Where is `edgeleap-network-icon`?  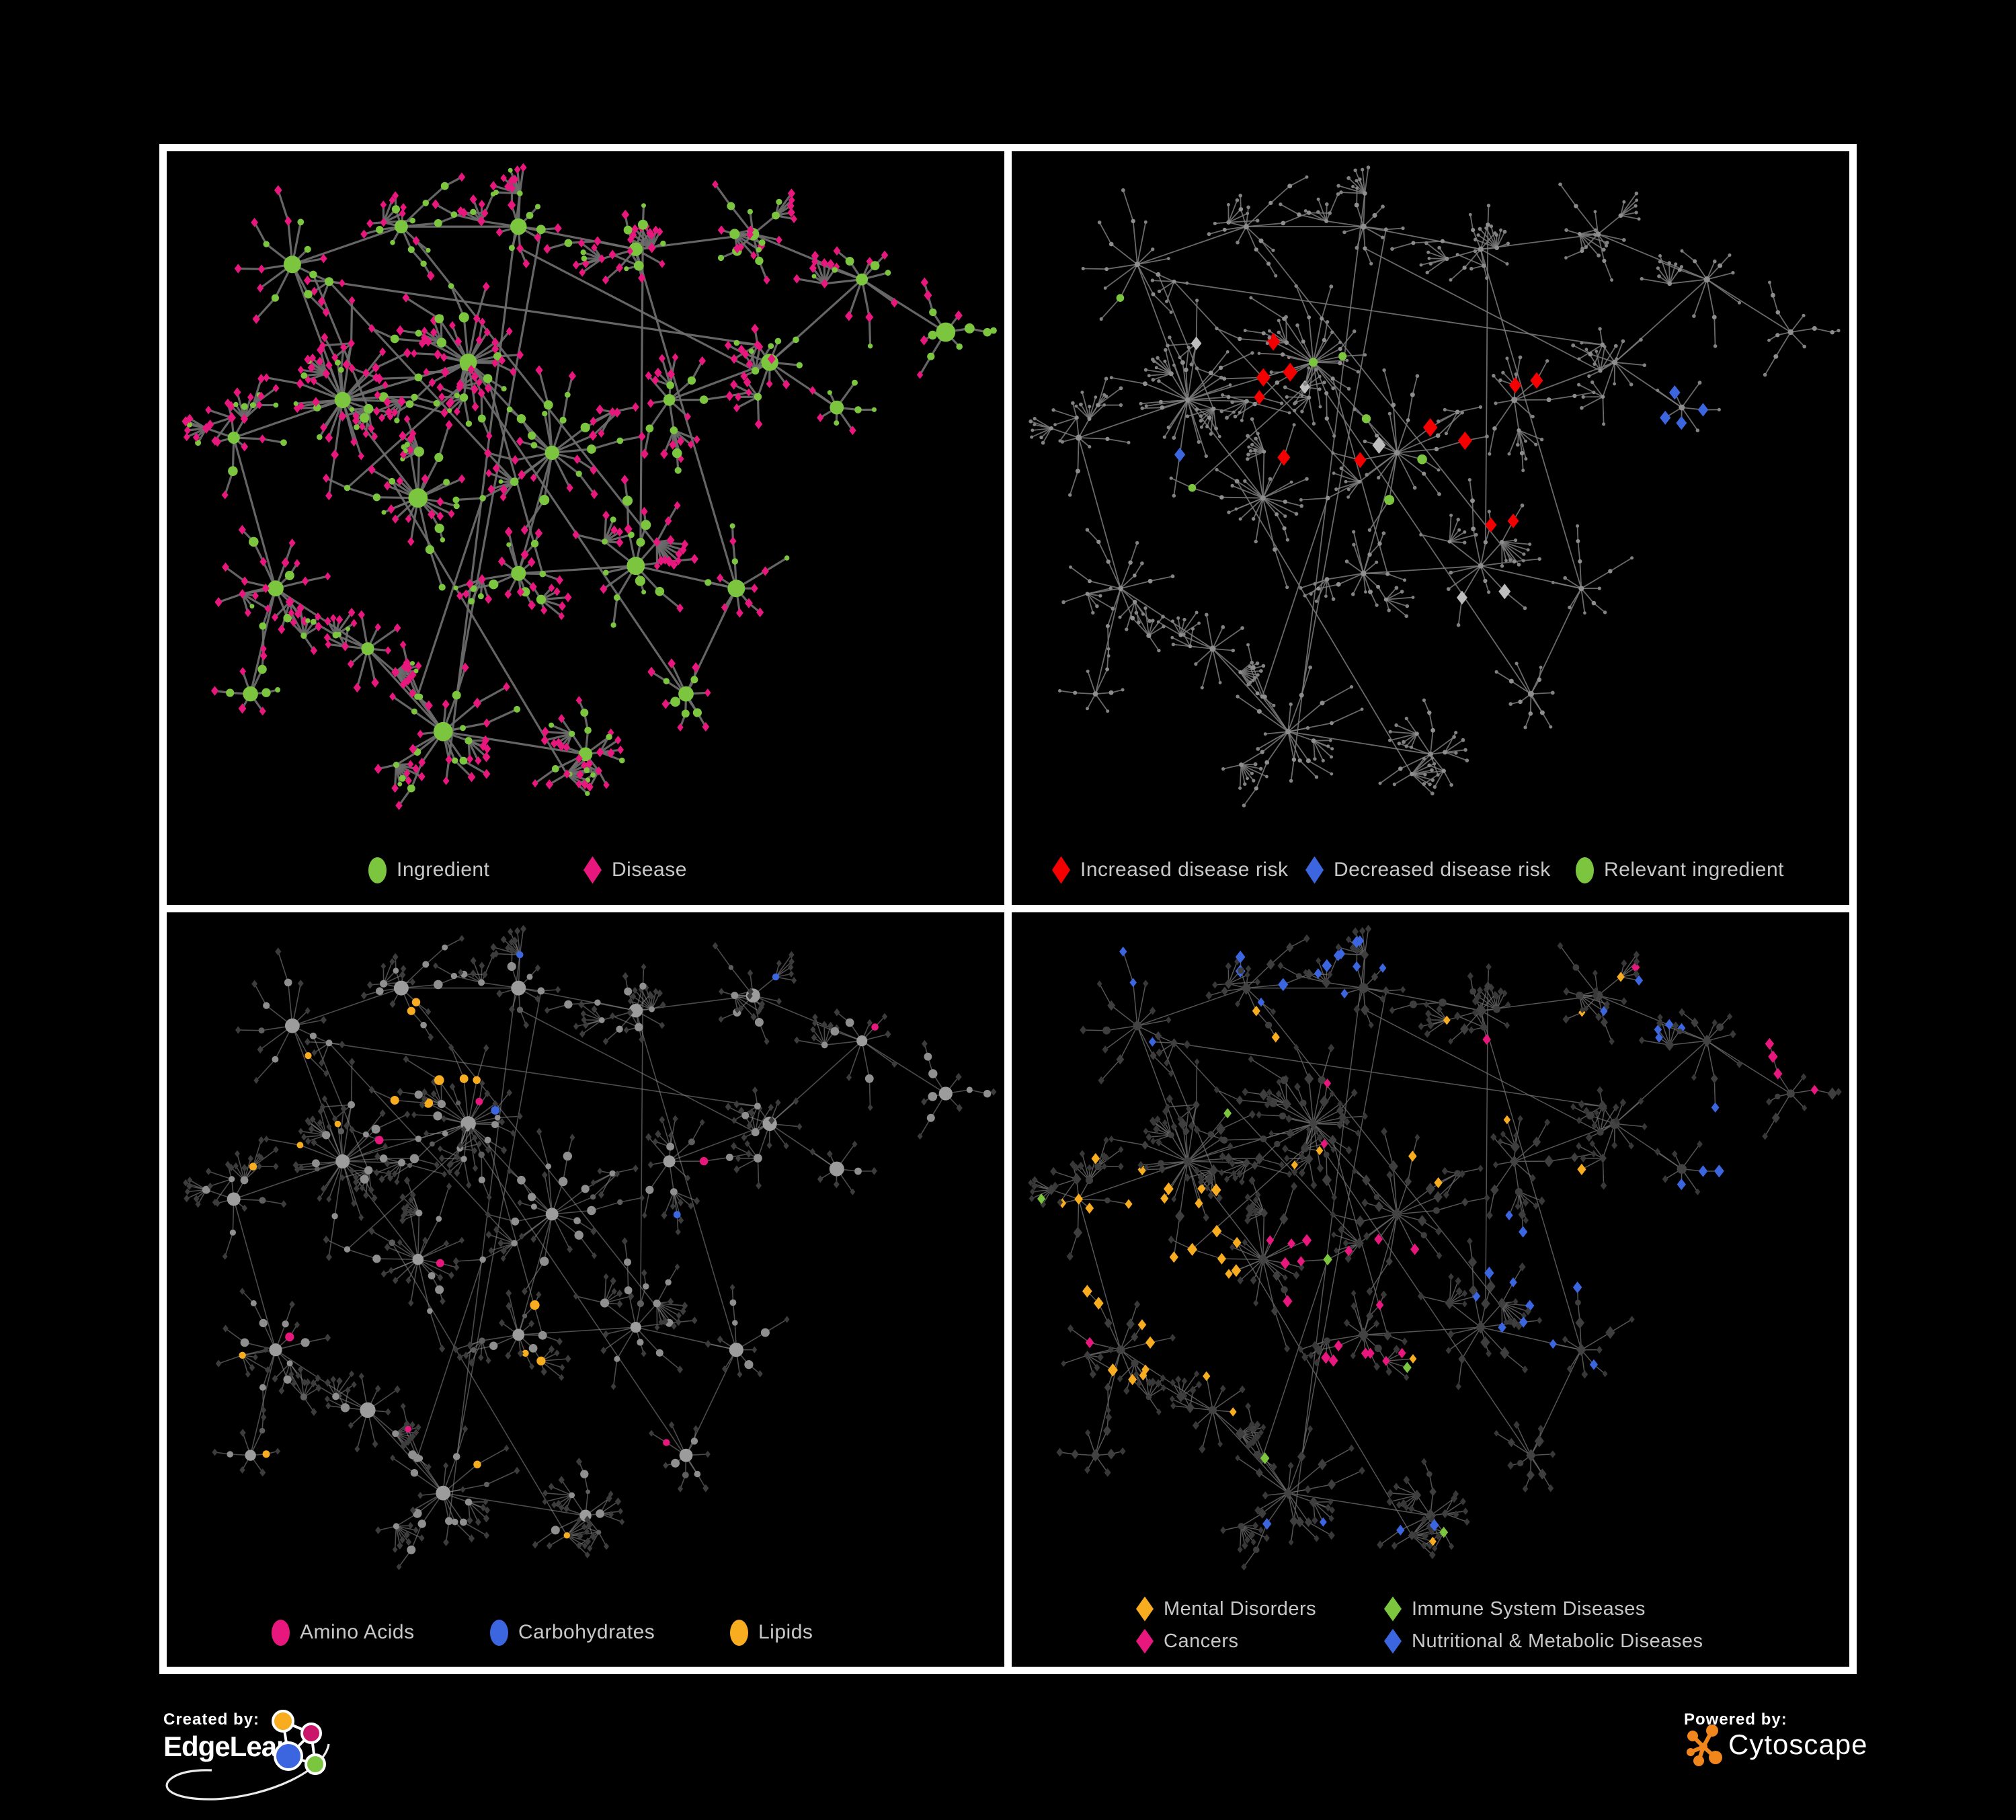
edgeleap-network-icon is located at coordinates (299, 1742).